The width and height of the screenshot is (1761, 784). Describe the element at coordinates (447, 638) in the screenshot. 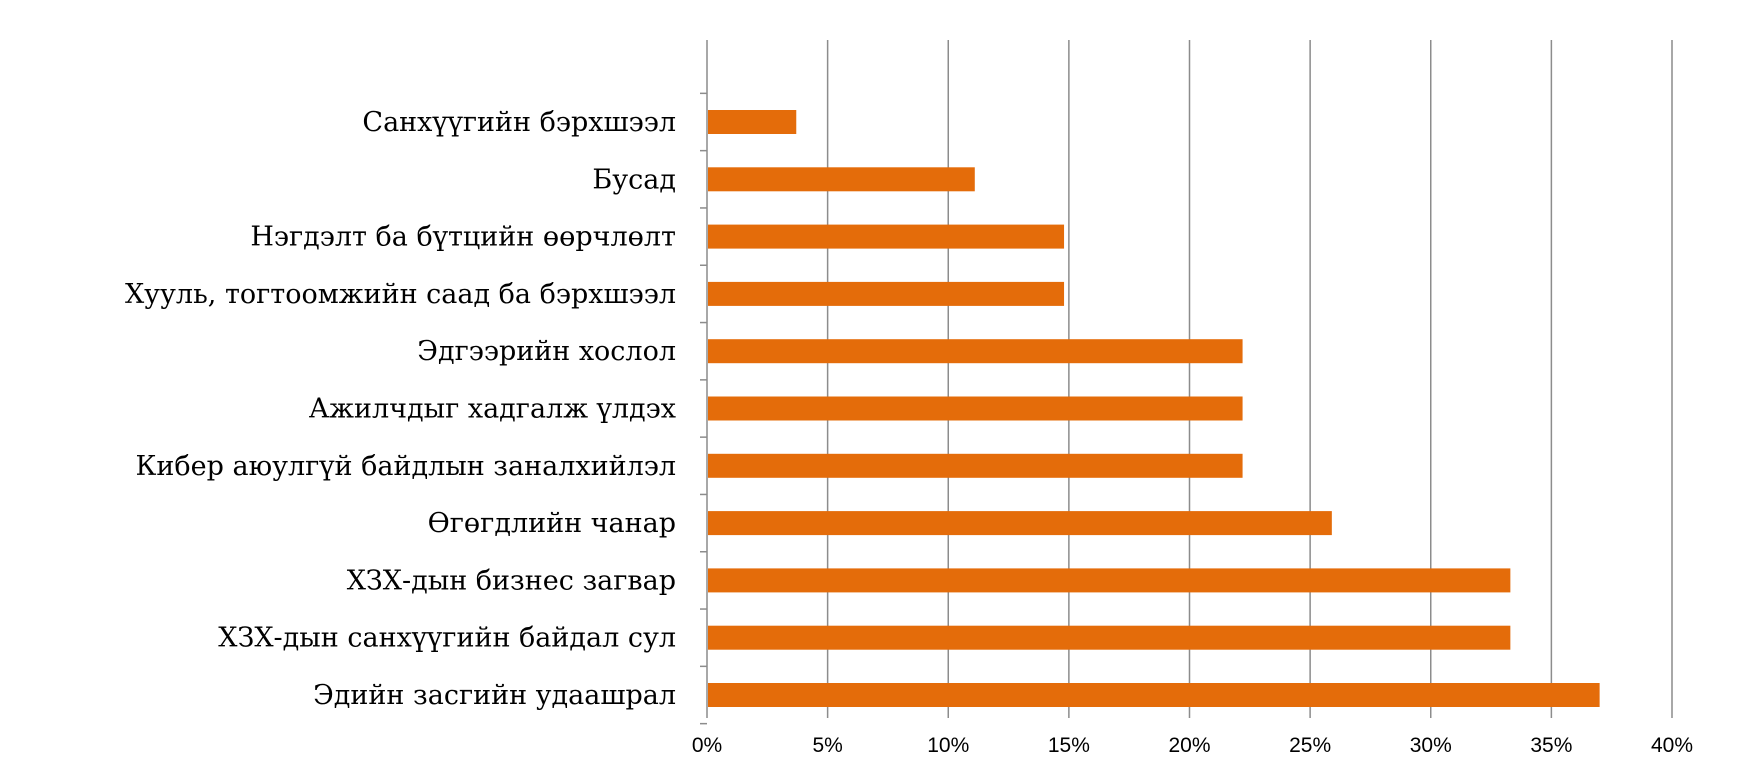

I see `category-label: ХЗХ-дын санхүүгийн байдал сул` at that location.